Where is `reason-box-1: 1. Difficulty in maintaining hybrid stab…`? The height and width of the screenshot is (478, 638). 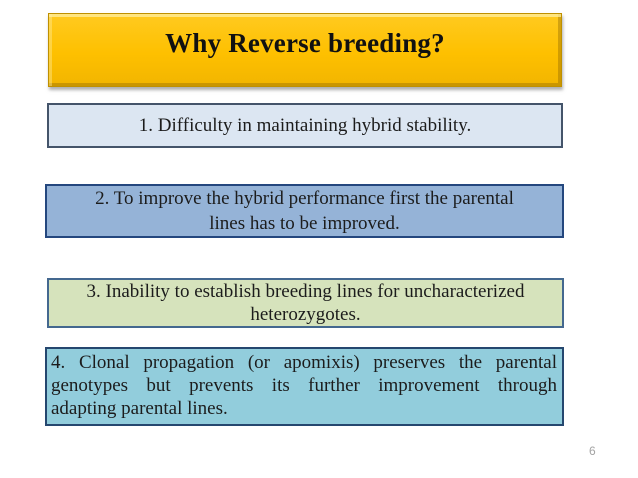 reason-box-1: 1. Difficulty in maintaining hybrid stab… is located at coordinates (305, 125).